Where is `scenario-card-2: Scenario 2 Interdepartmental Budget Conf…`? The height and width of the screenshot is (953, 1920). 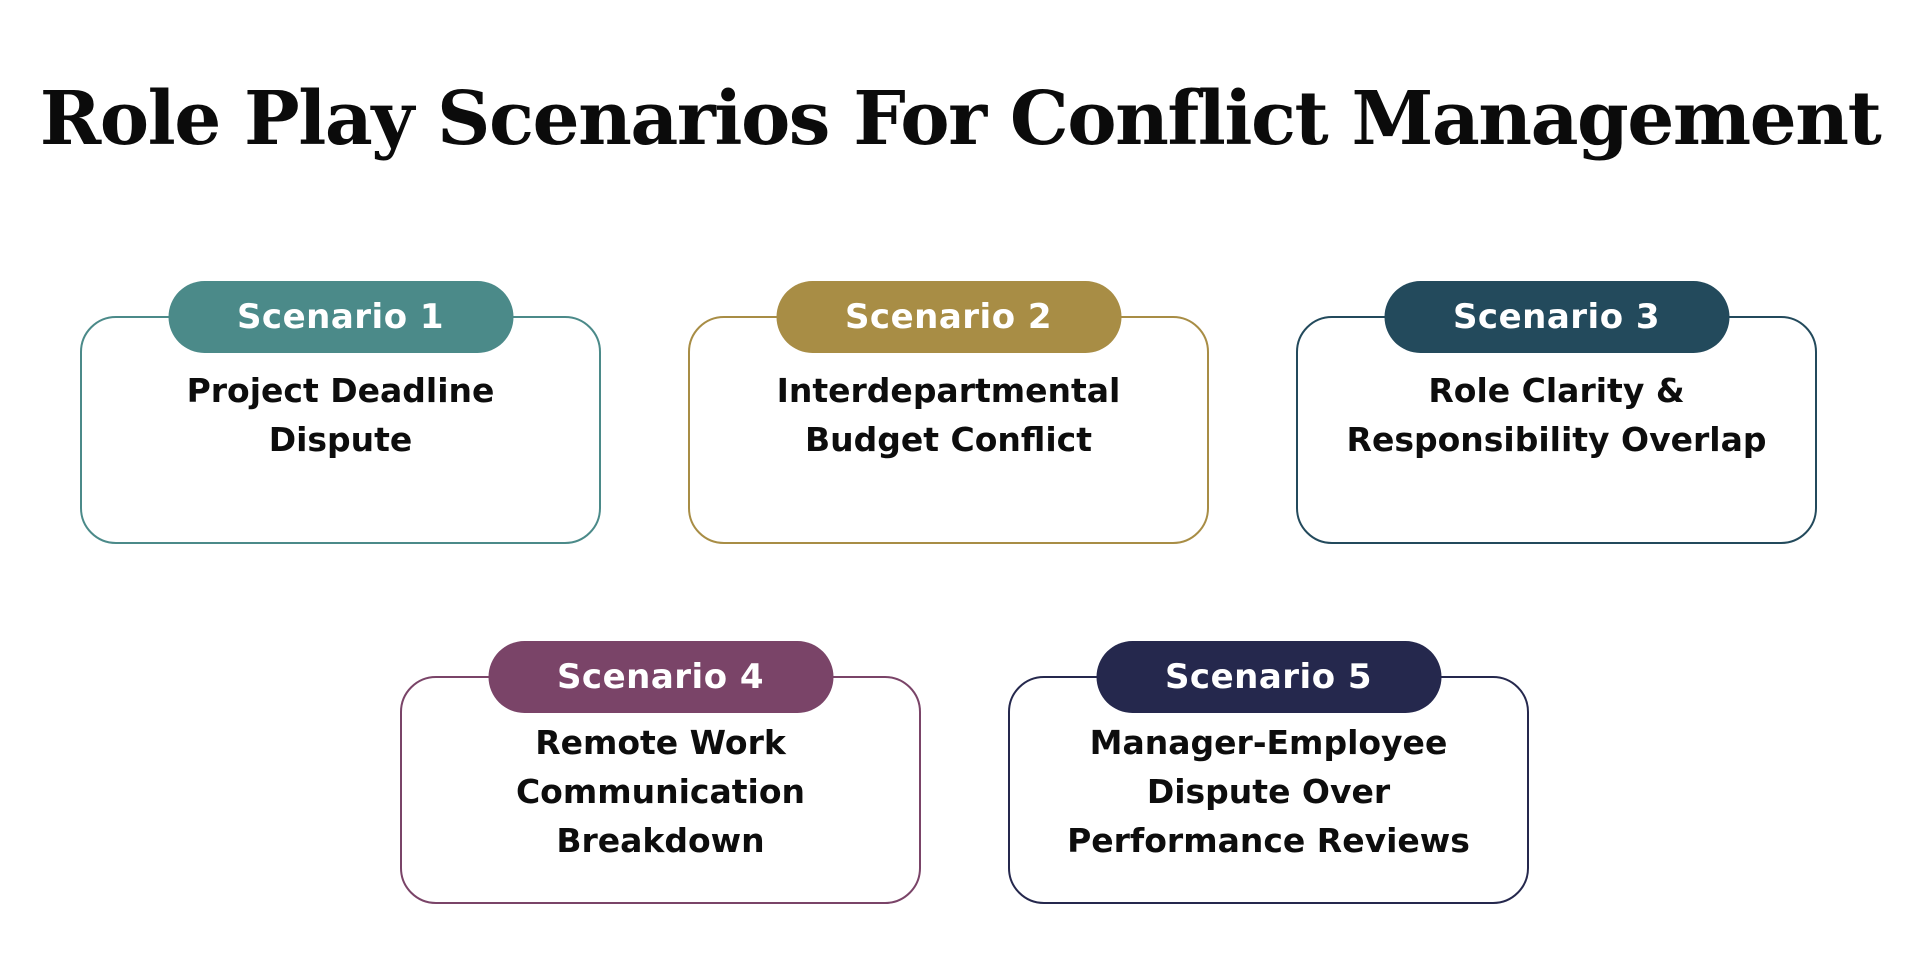 scenario-card-2: Scenario 2 Interdepartmental Budget Conf… is located at coordinates (948, 412).